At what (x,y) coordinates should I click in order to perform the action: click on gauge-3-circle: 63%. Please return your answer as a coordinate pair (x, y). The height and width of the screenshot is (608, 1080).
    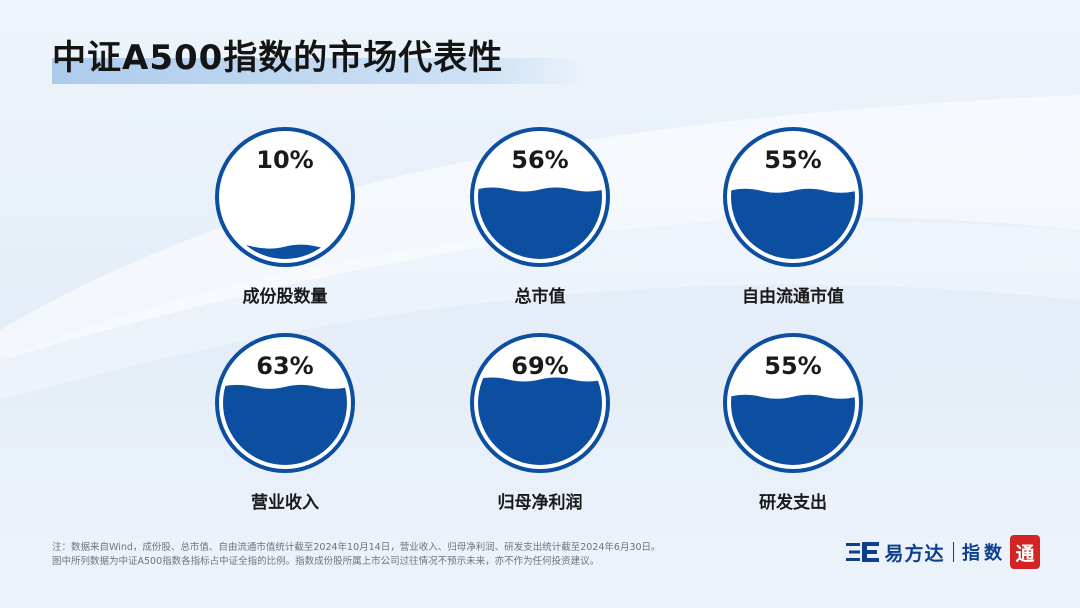
    Looking at the image, I should click on (285, 403).